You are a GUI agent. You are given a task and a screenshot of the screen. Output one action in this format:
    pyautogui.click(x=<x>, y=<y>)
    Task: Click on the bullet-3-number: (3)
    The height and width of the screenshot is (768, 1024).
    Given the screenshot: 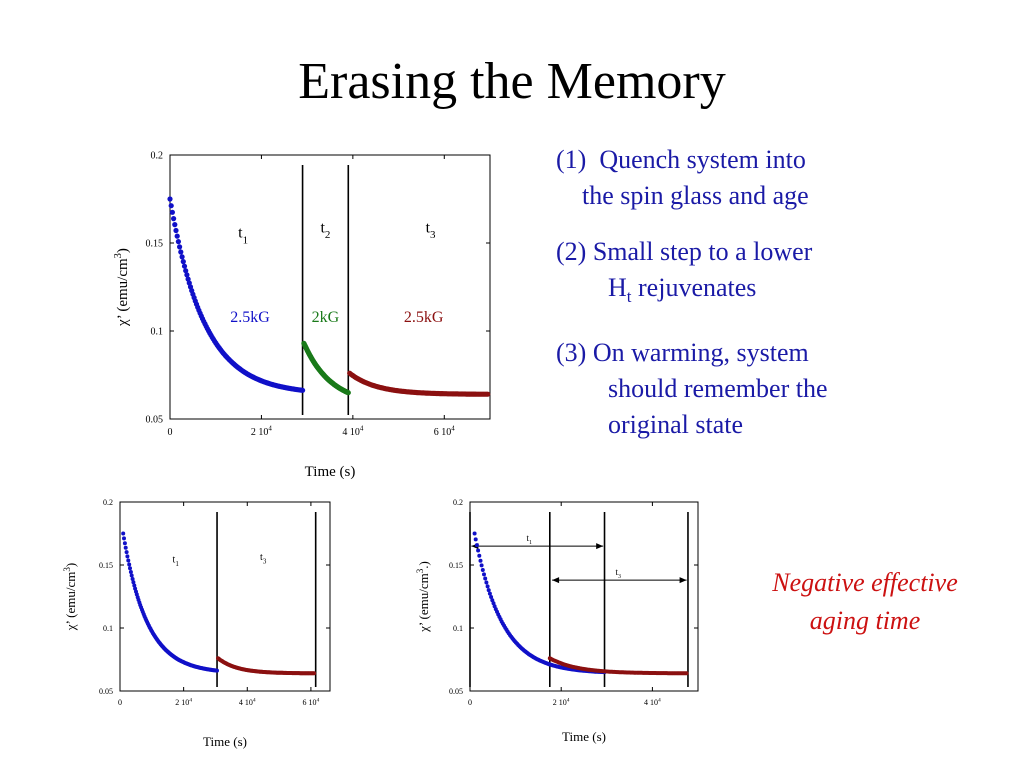 What is the action you would take?
    pyautogui.click(x=571, y=353)
    